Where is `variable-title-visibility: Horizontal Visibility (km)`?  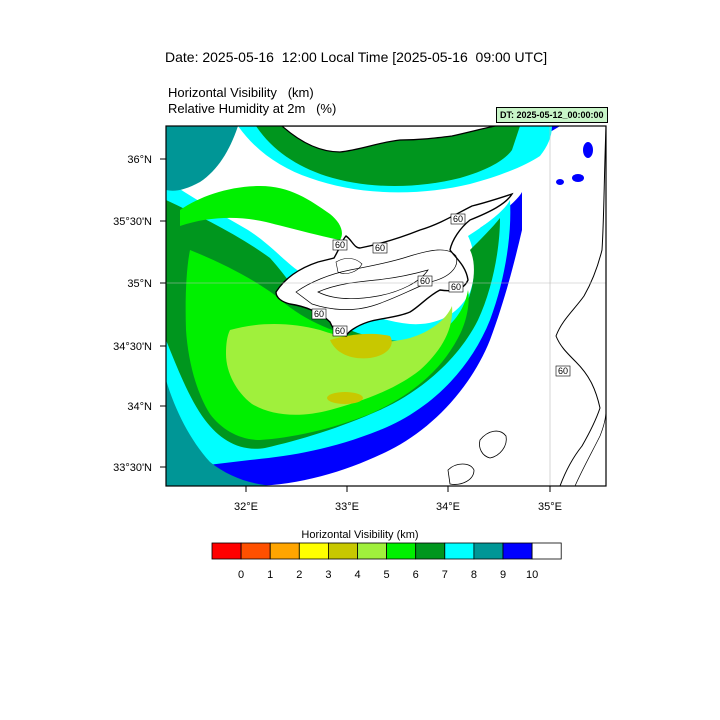
variable-title-visibility: Horizontal Visibility (km) is located at coordinates (241, 92).